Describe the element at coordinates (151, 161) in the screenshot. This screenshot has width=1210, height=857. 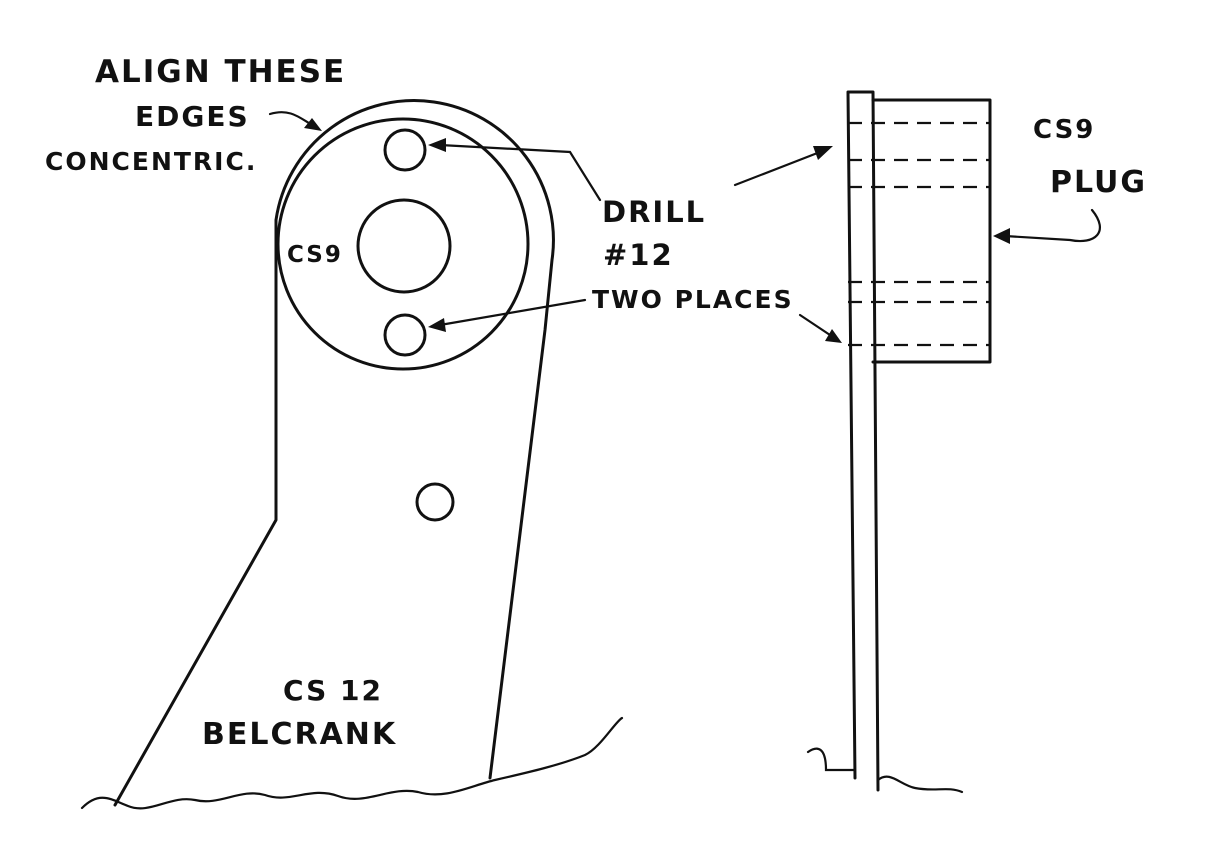
I see `align-label-line3: CONCENTRIC.` at that location.